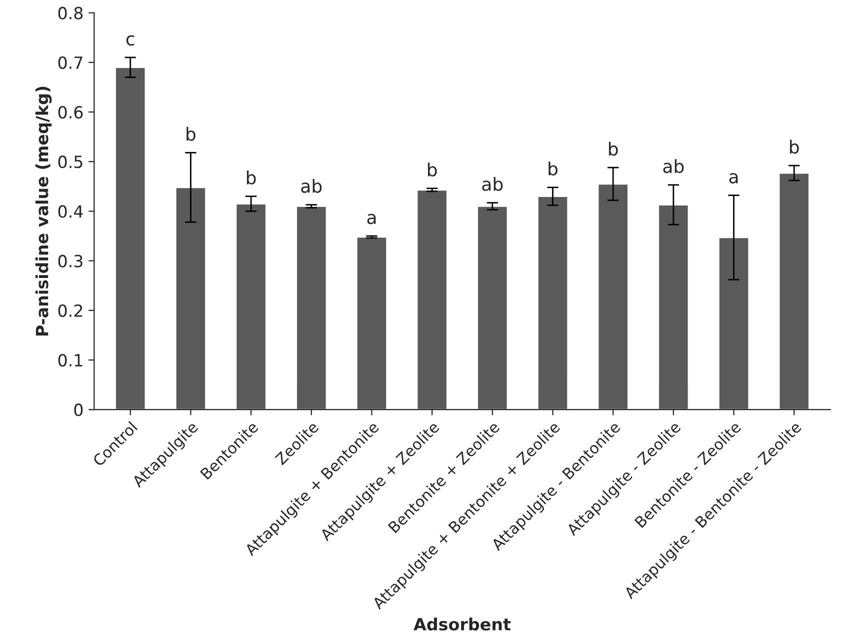  I want to click on x-axis-title: Adsorbent, so click(462, 624).